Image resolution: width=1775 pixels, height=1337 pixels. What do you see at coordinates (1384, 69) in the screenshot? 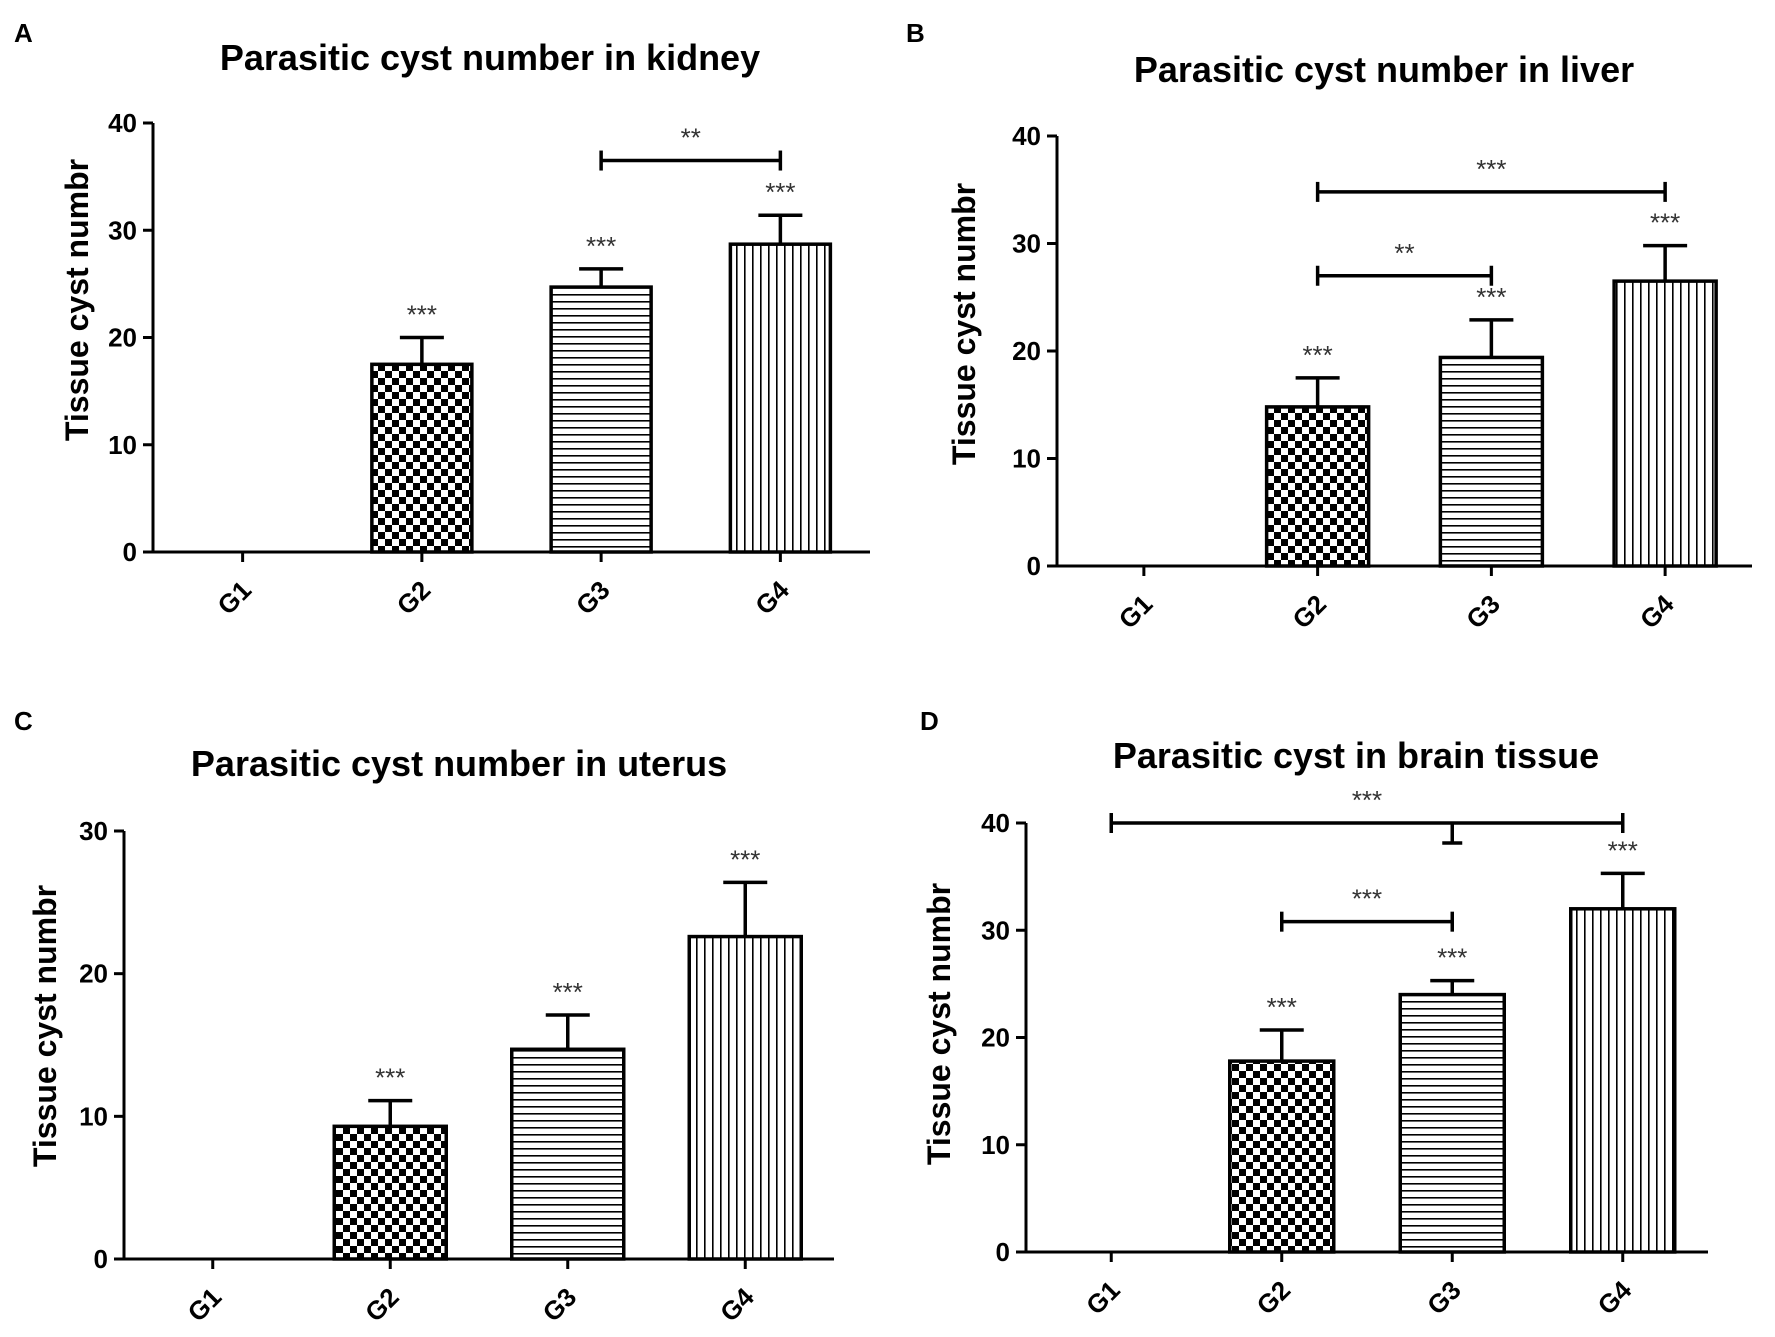
I see `chart-title: Parasitic cyst number in liver` at bounding box center [1384, 69].